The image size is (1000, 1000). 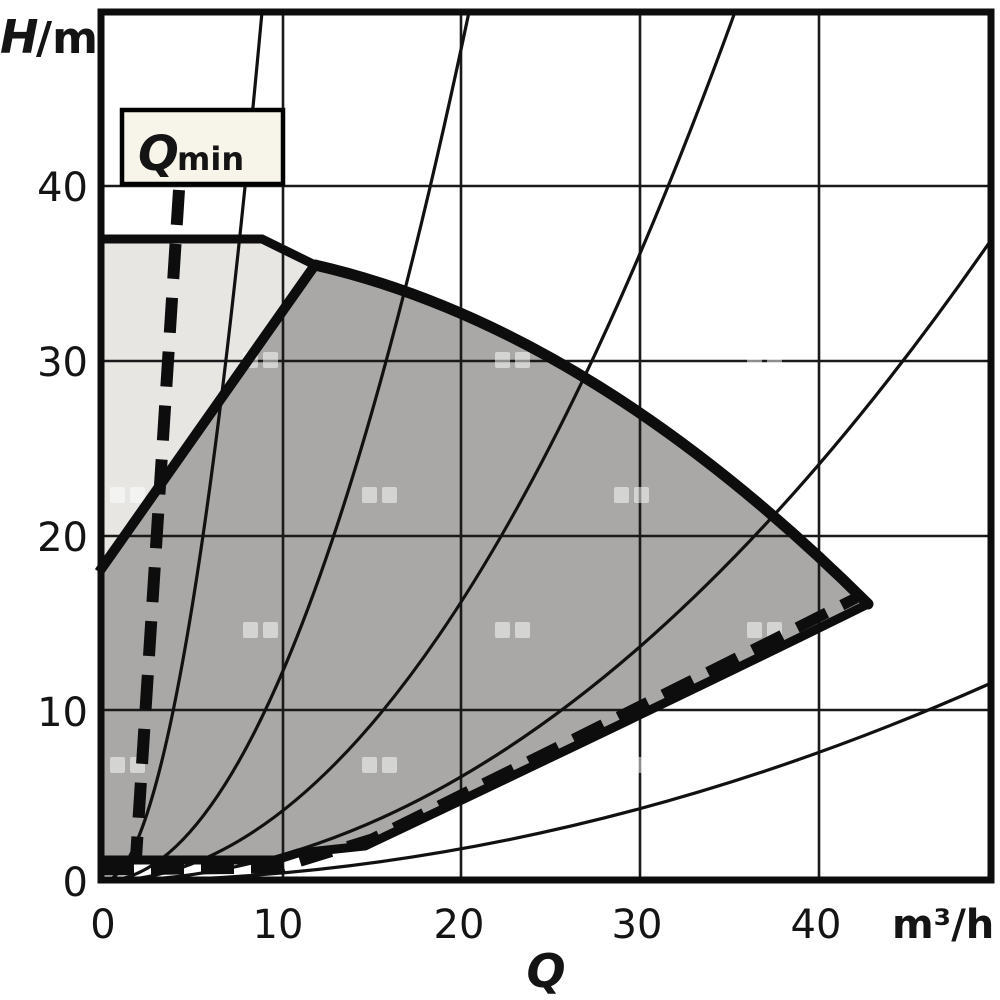 What do you see at coordinates (62, 713) in the screenshot?
I see `y-tick-10: 10` at bounding box center [62, 713].